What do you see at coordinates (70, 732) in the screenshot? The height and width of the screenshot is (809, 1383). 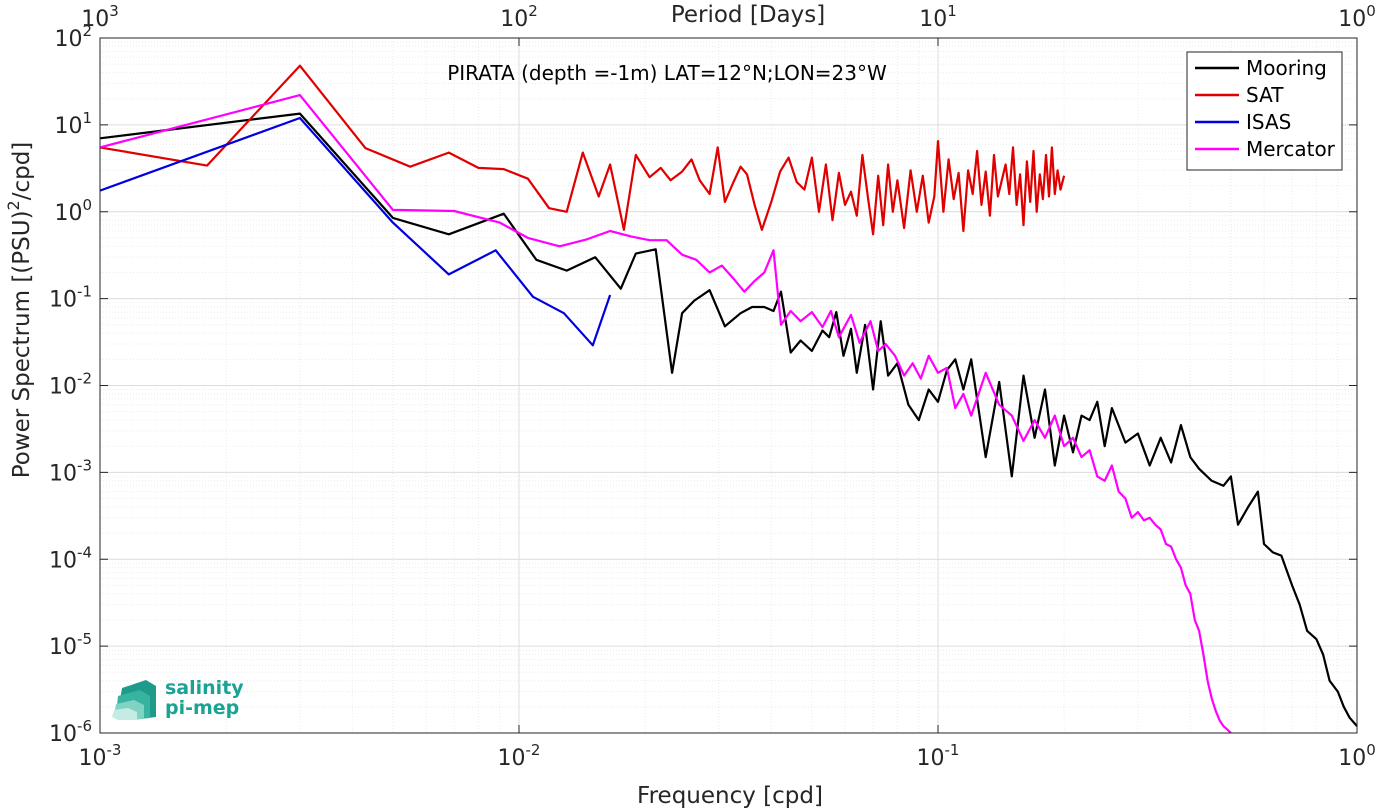 I see `y-tick-label: 10⁻⁶` at bounding box center [70, 732].